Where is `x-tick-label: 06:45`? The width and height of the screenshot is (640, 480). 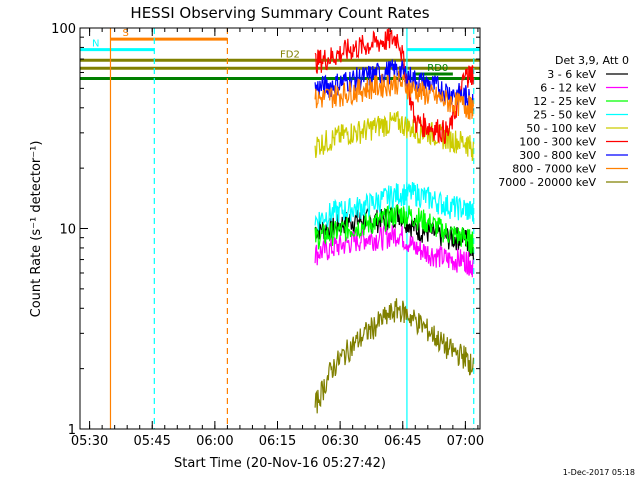
x-tick-label: 06:45 is located at coordinates (402, 441).